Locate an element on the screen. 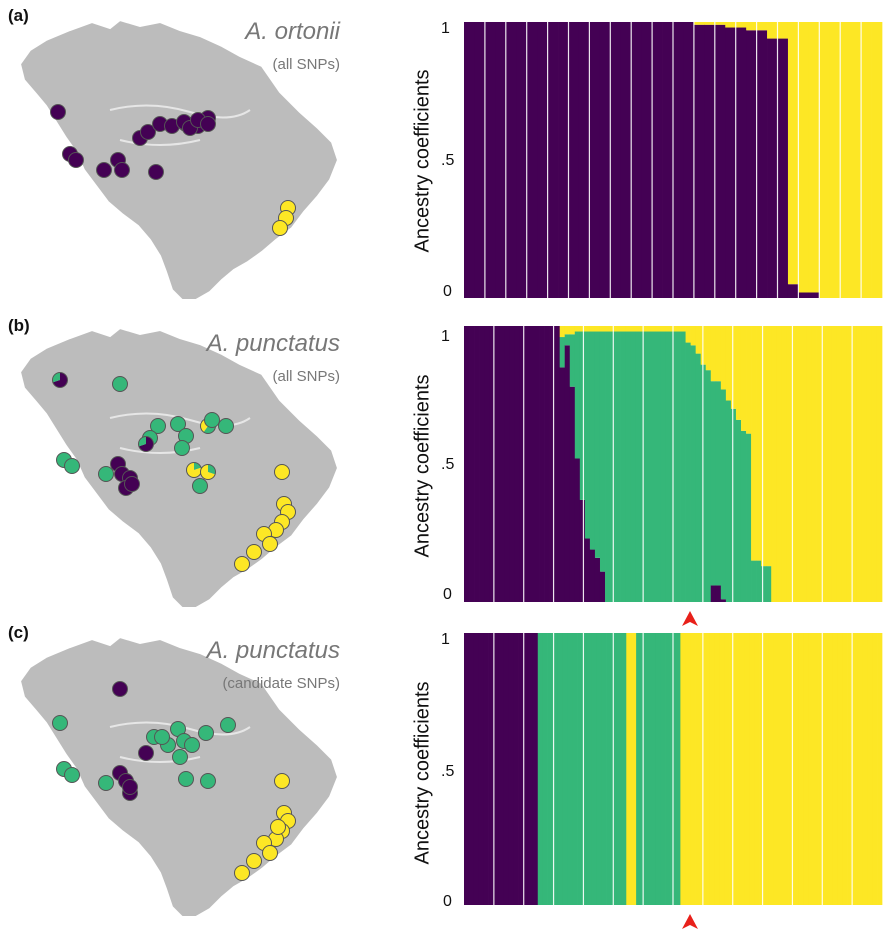 The image size is (883, 930). ancestry-barplot-c is located at coordinates (673, 769).